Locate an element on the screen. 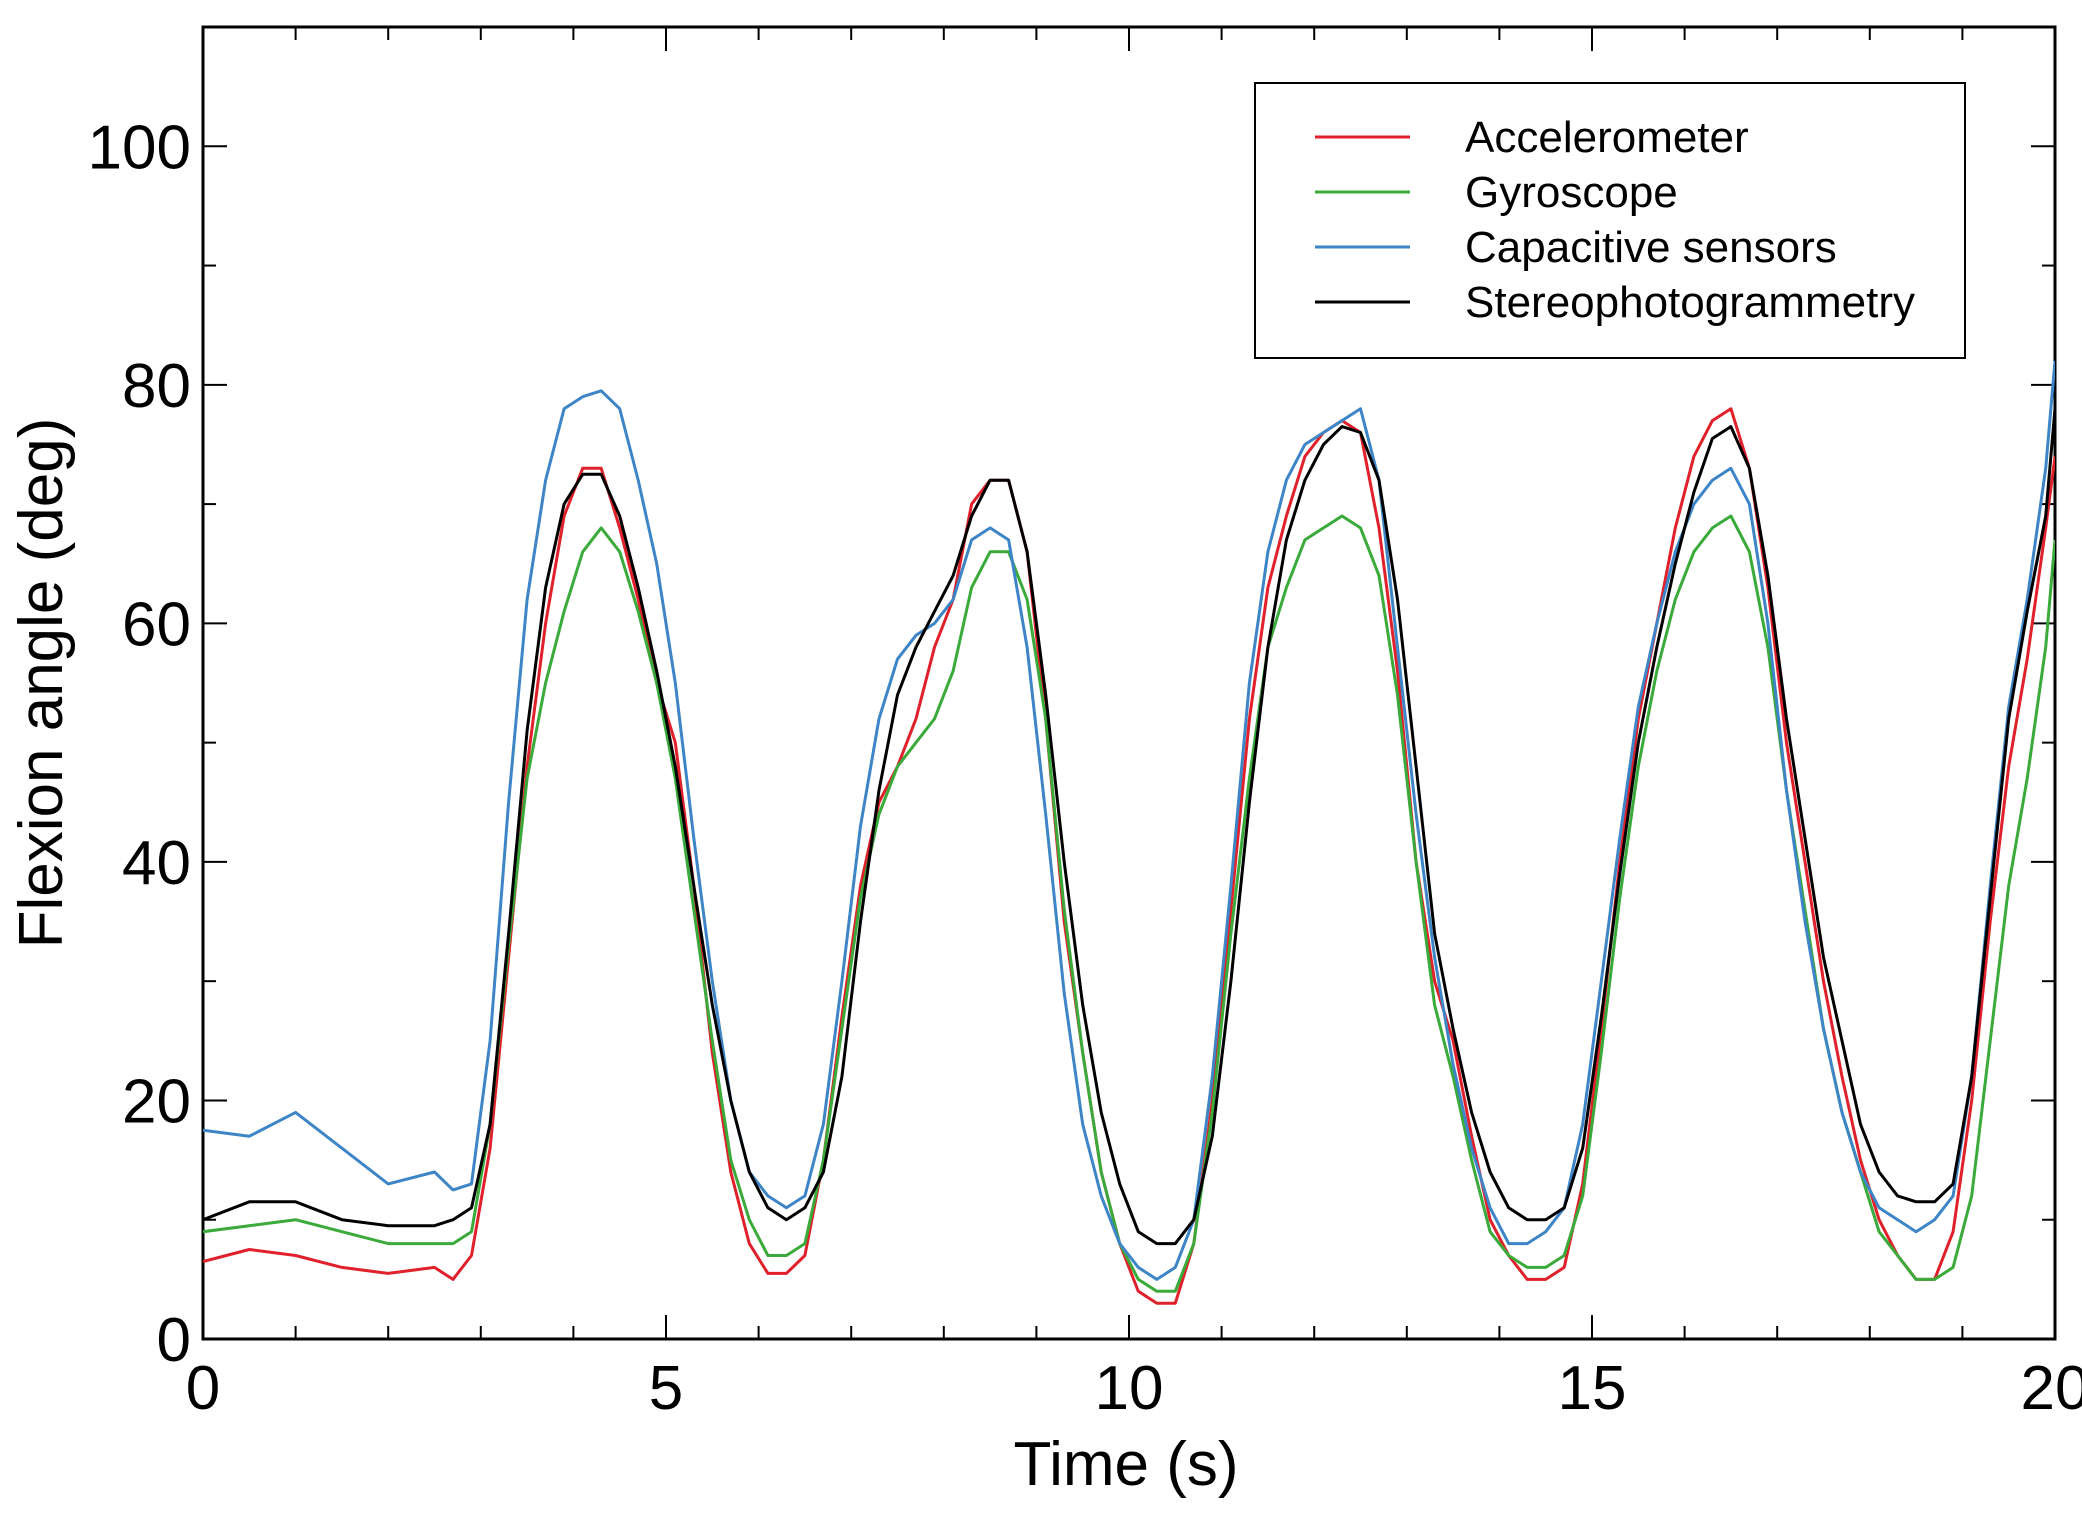 Image resolution: width=2082 pixels, height=1521 pixels. x-tick-label: 15 is located at coordinates (1592, 1388).